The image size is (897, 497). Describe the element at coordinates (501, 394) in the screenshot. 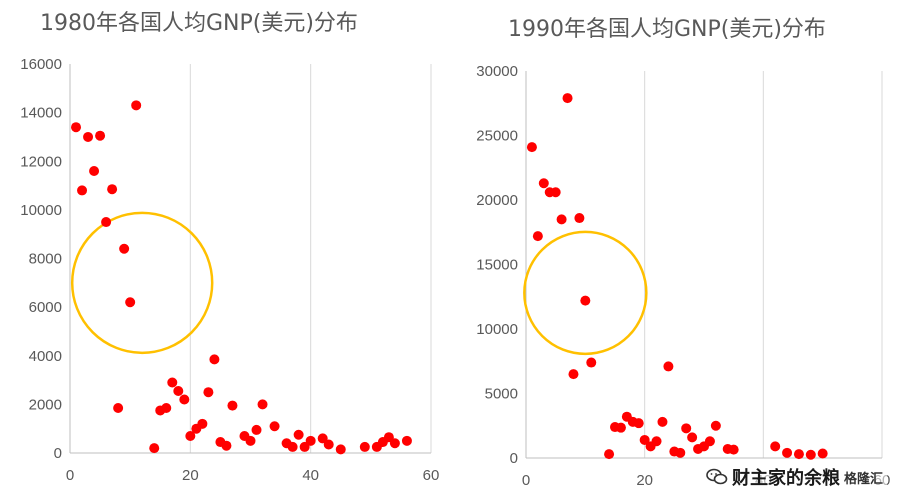

I see `y-tick-label: 5000` at that location.